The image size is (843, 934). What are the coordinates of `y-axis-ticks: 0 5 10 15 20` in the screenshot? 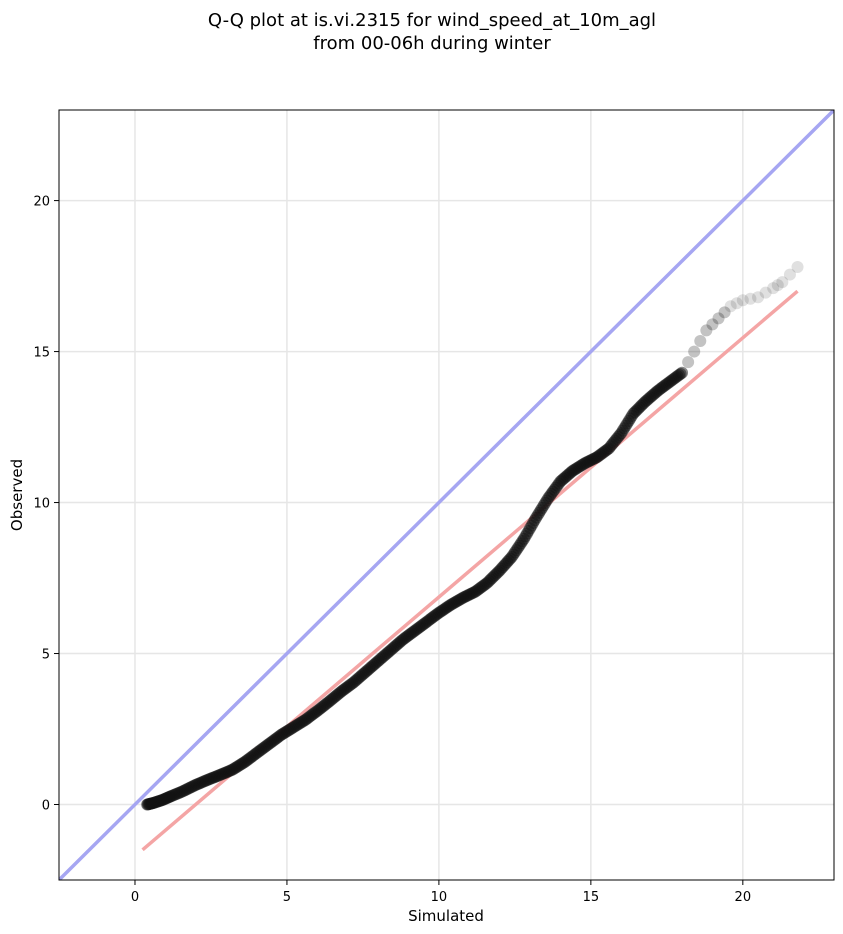 It's located at (46, 504).